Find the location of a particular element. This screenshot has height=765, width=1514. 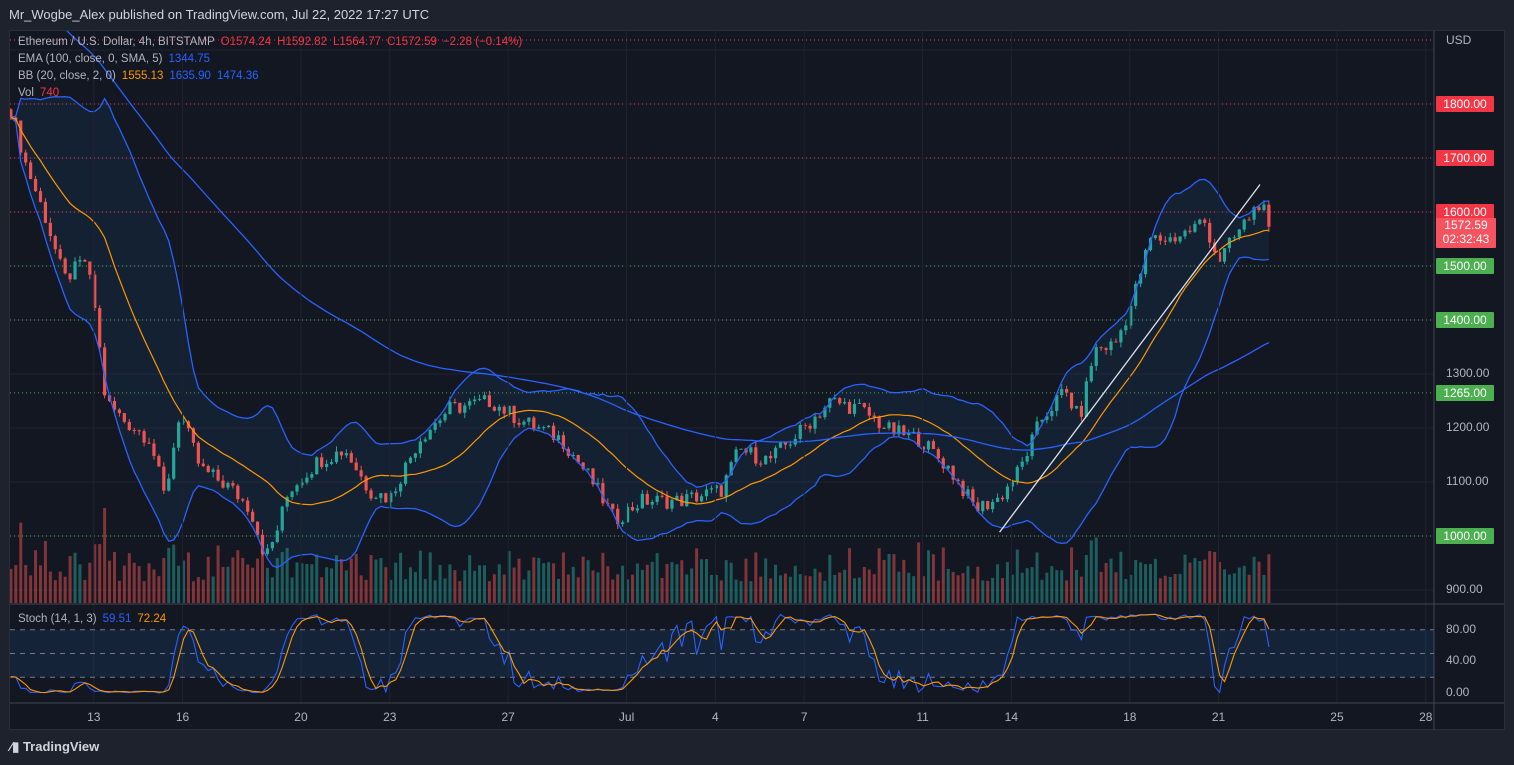

stoch-label: Stoch (14, 1, 3) is located at coordinates (57, 619).